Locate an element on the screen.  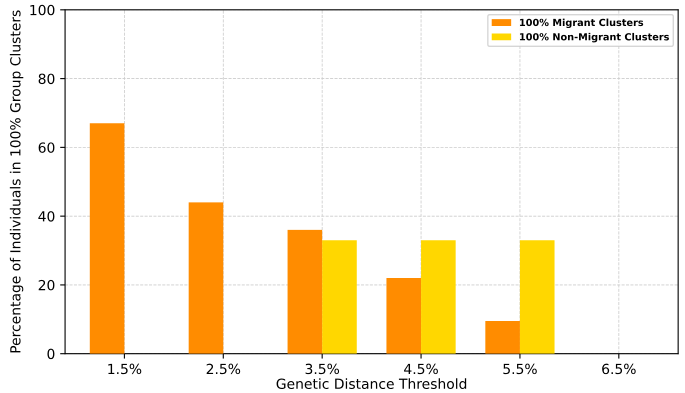
y-tick-label: 80 is located at coordinates (46, 79).